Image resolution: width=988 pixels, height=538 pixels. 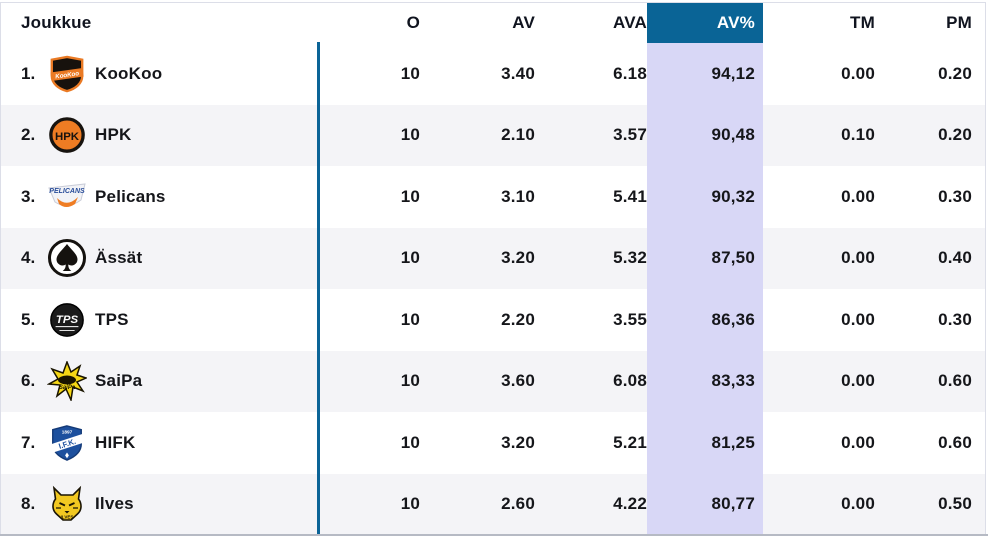 I want to click on svg-text: KooKoo, so click(x=67, y=75).